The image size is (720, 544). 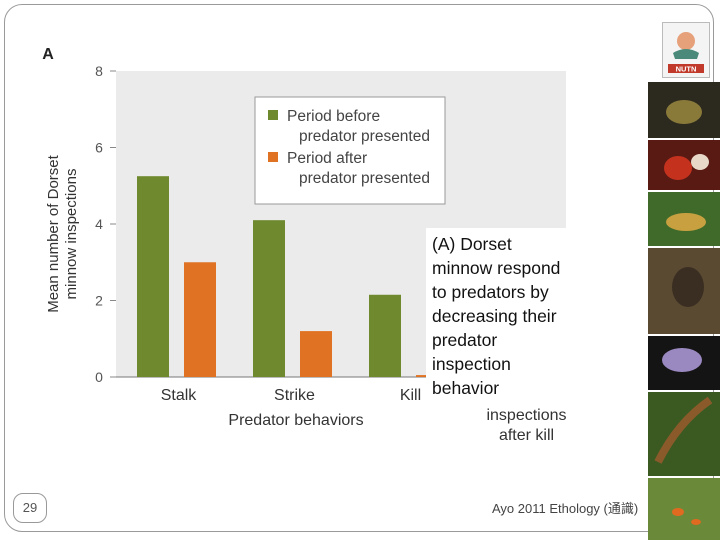 I want to click on x-tick-label: Stalk, so click(x=179, y=395).